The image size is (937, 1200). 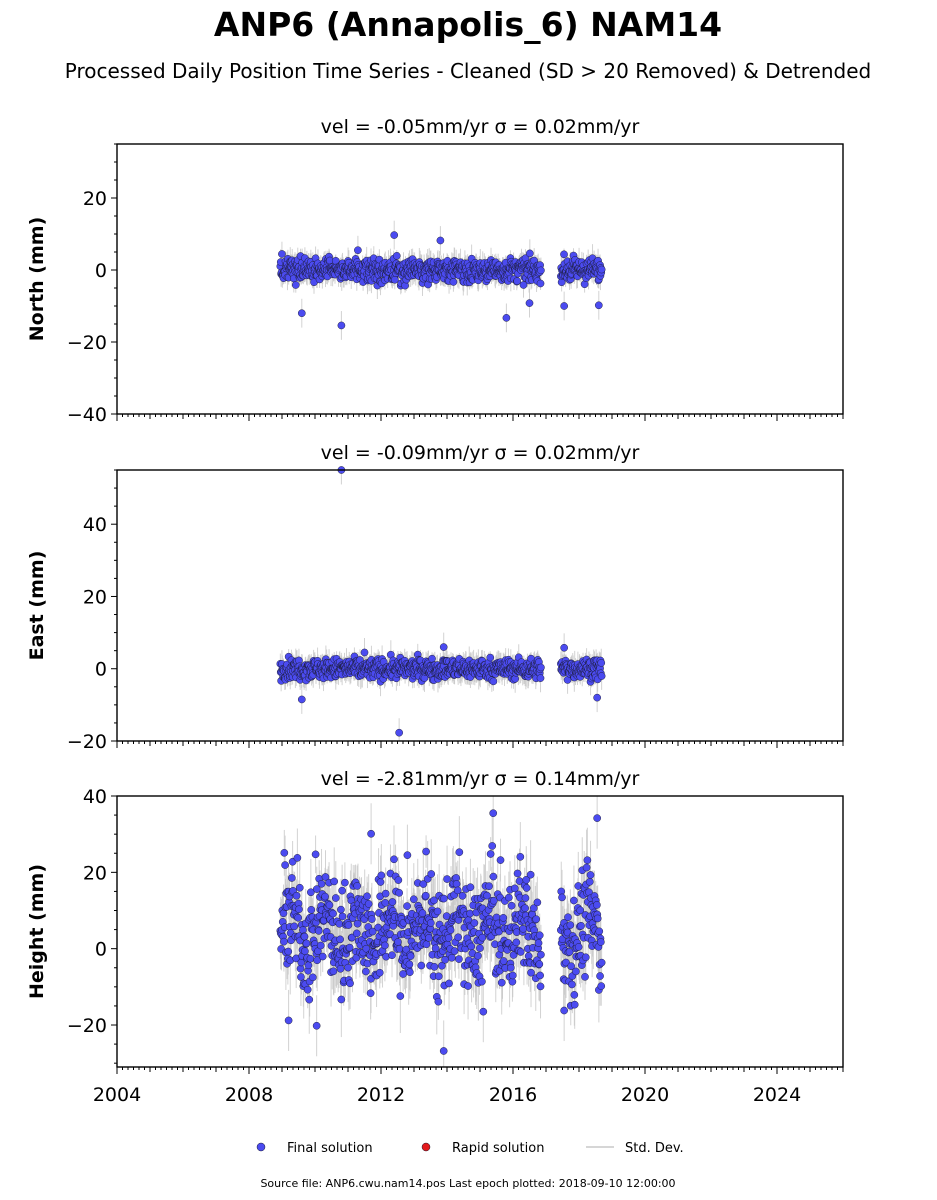 I want to click on panel-title: vel = -0.09mm/yr σ = 0.02mm/yr, so click(x=480, y=453).